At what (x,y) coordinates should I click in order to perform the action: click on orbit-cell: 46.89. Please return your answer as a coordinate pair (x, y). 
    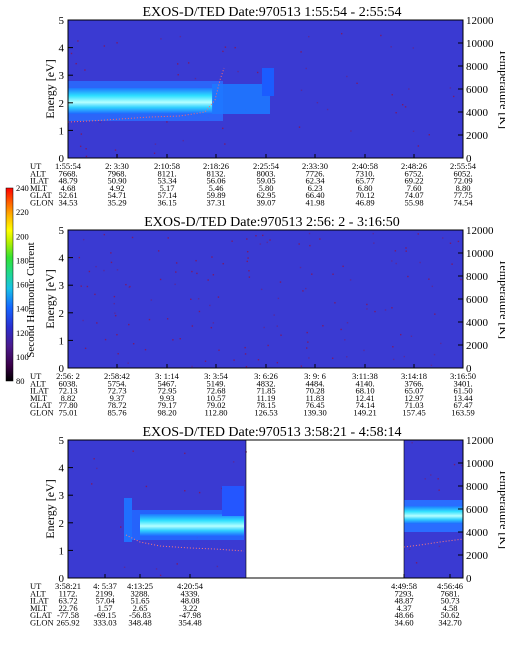
    Looking at the image, I should click on (364, 203).